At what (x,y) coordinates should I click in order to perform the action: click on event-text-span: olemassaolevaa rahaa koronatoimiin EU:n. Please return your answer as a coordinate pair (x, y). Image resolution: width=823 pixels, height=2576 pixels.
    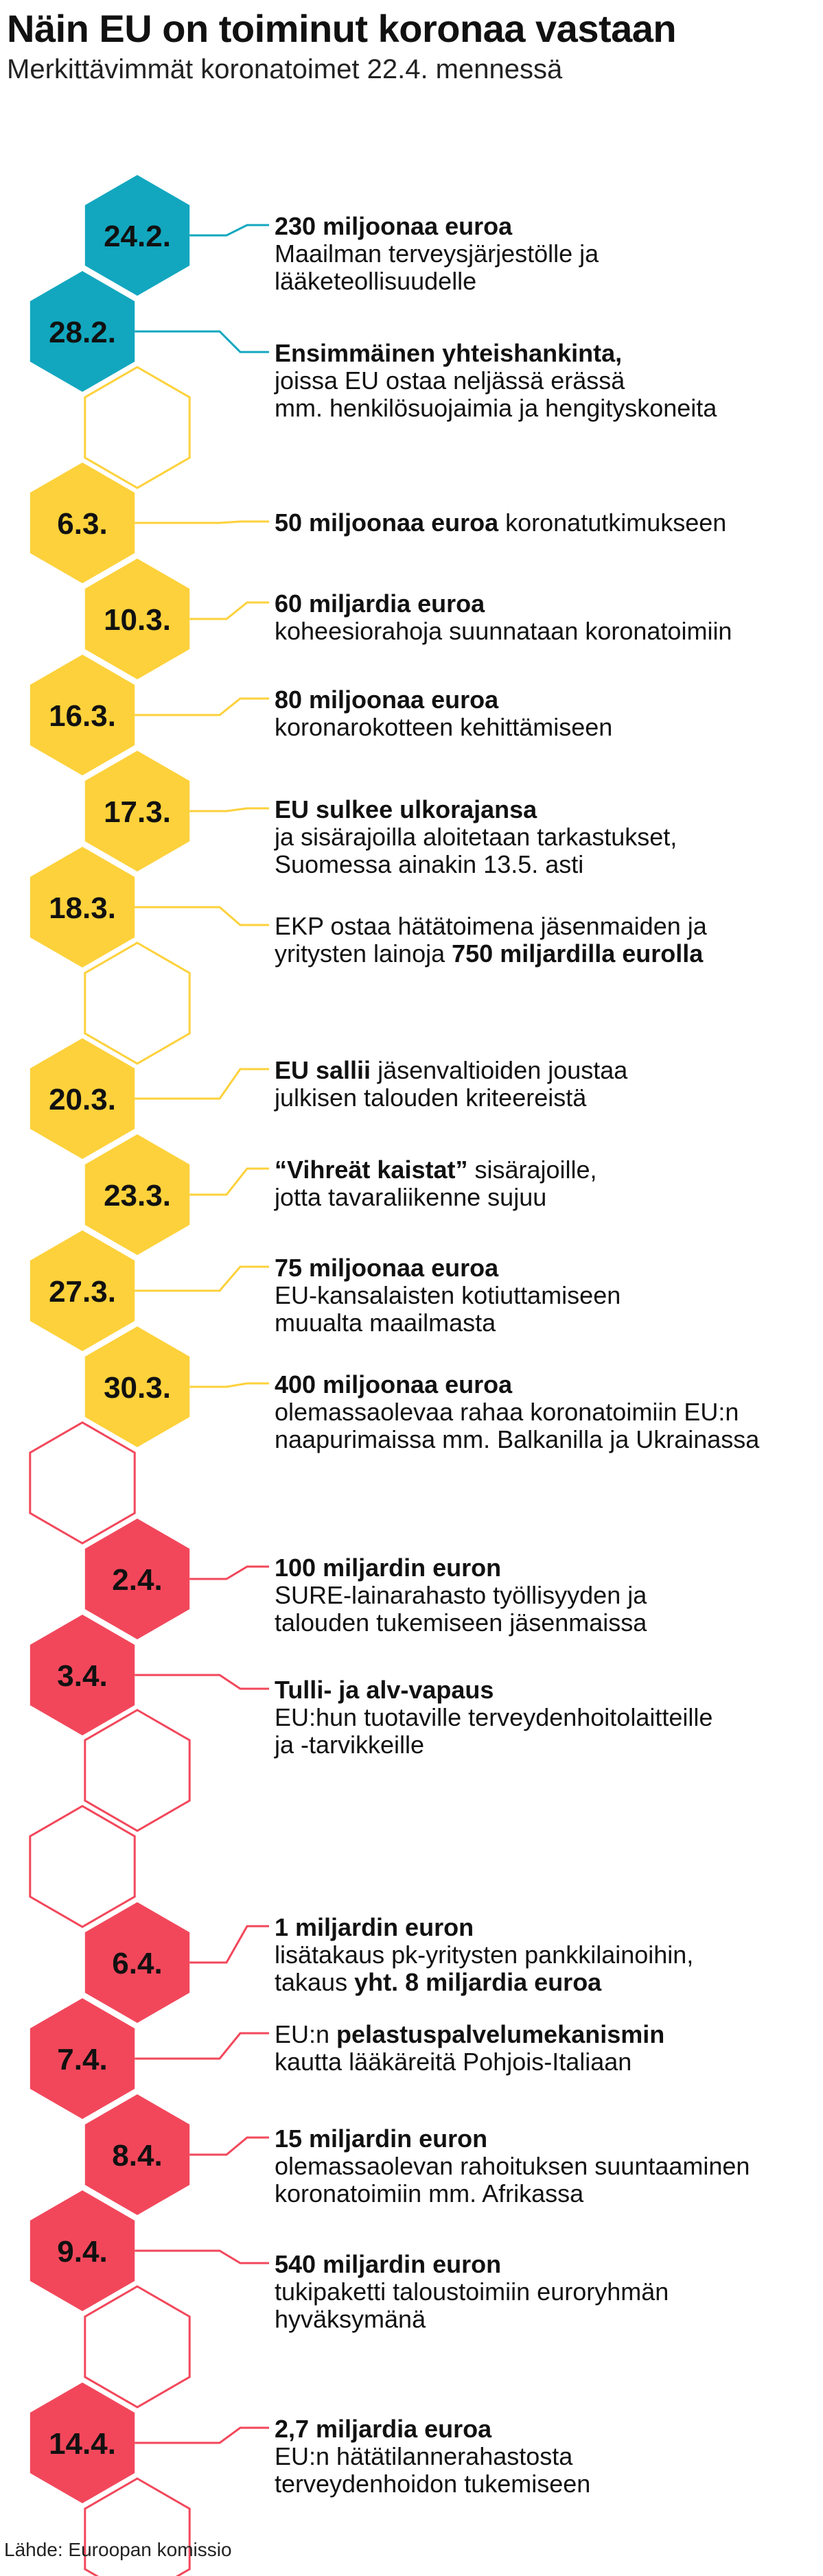
    Looking at the image, I should click on (507, 1412).